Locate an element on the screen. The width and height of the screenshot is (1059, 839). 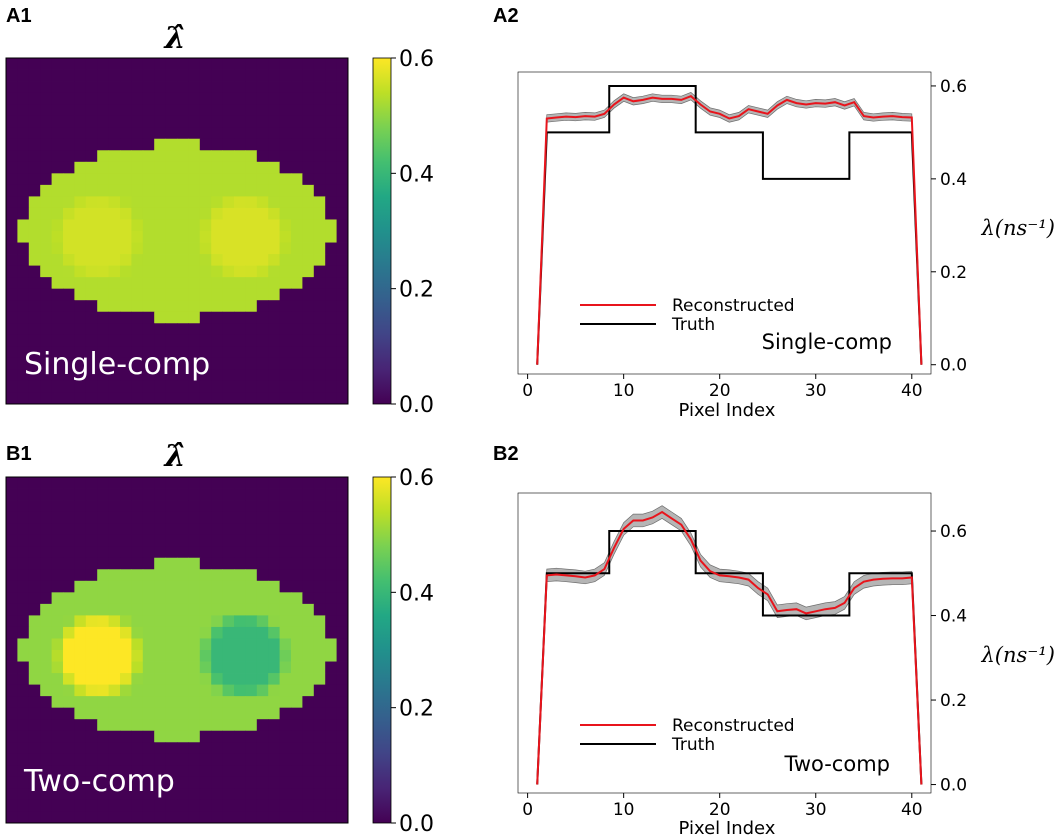
x-ticks: 0 10 20 30 40 is located at coordinates (722, 806).